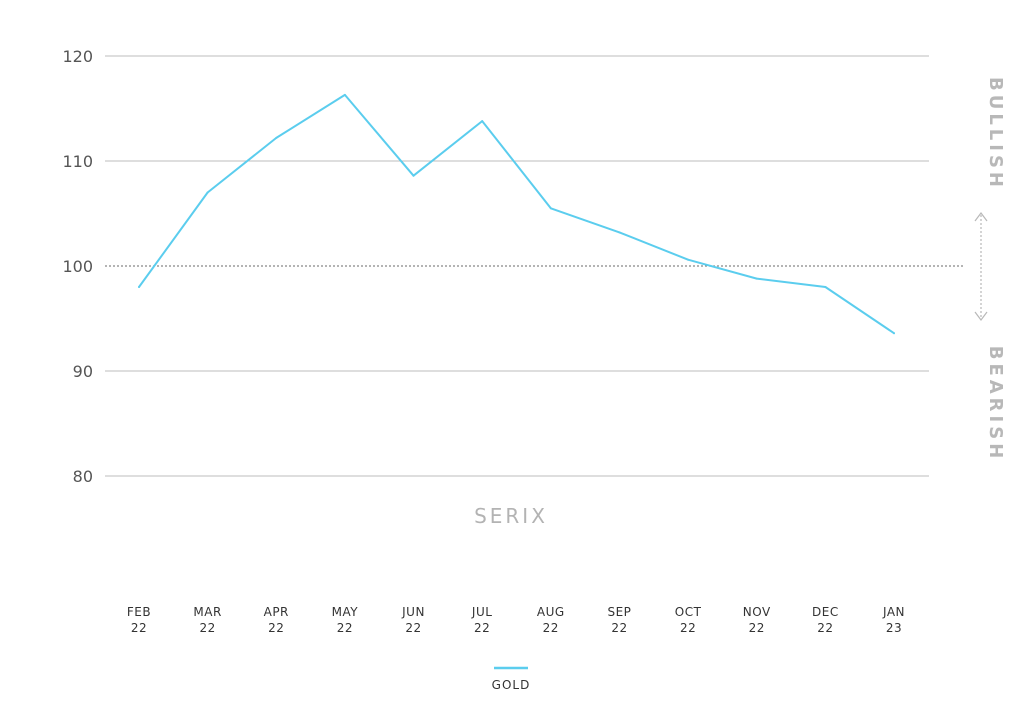 The image size is (1024, 724). Describe the element at coordinates (619, 612) in the screenshot. I see `x-tick-month: SEP` at that location.